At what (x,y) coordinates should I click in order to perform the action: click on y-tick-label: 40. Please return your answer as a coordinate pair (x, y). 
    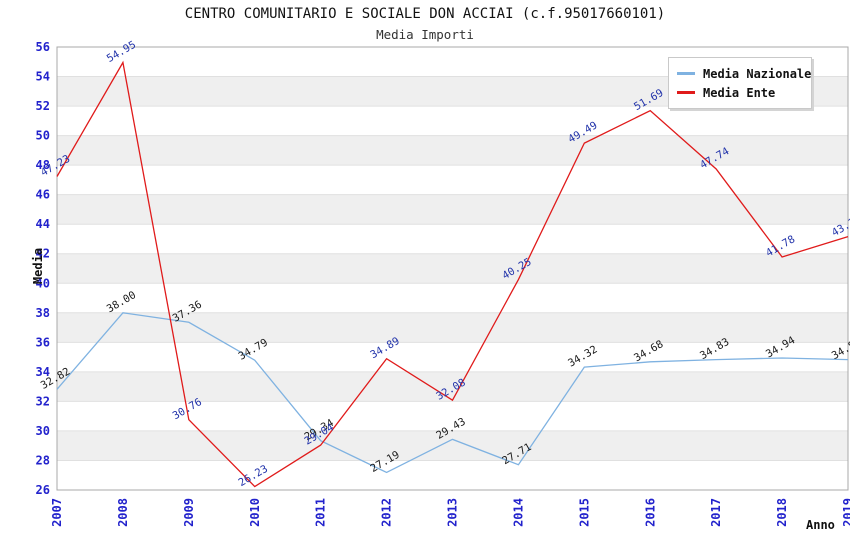
    Looking at the image, I should click on (43, 283).